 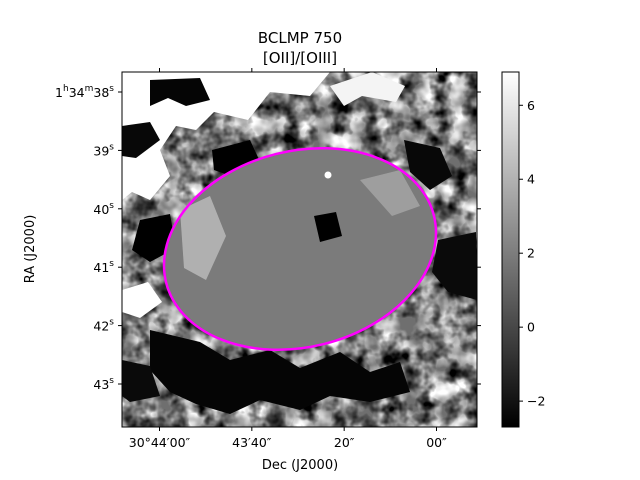 What do you see at coordinates (531, 179) in the screenshot?
I see `colorbar-tick-label: 4` at bounding box center [531, 179].